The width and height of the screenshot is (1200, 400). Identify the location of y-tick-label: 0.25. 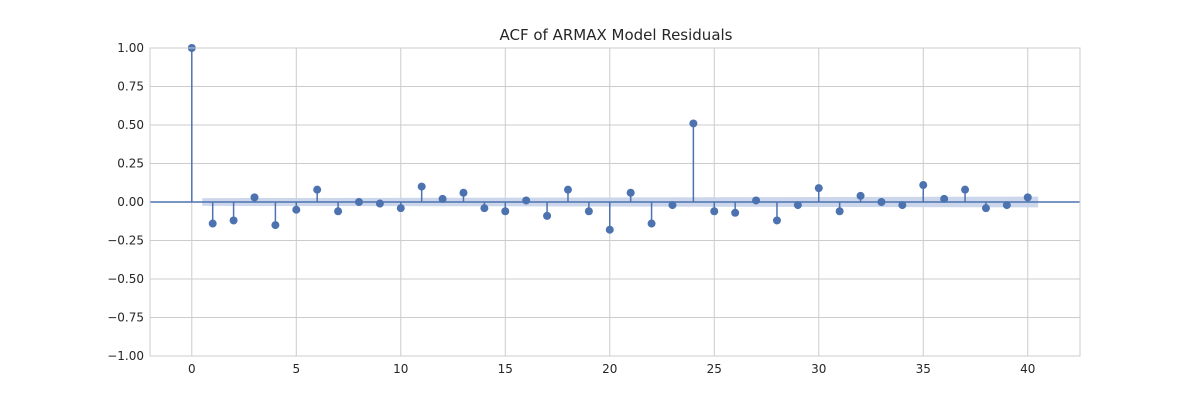
(130, 164).